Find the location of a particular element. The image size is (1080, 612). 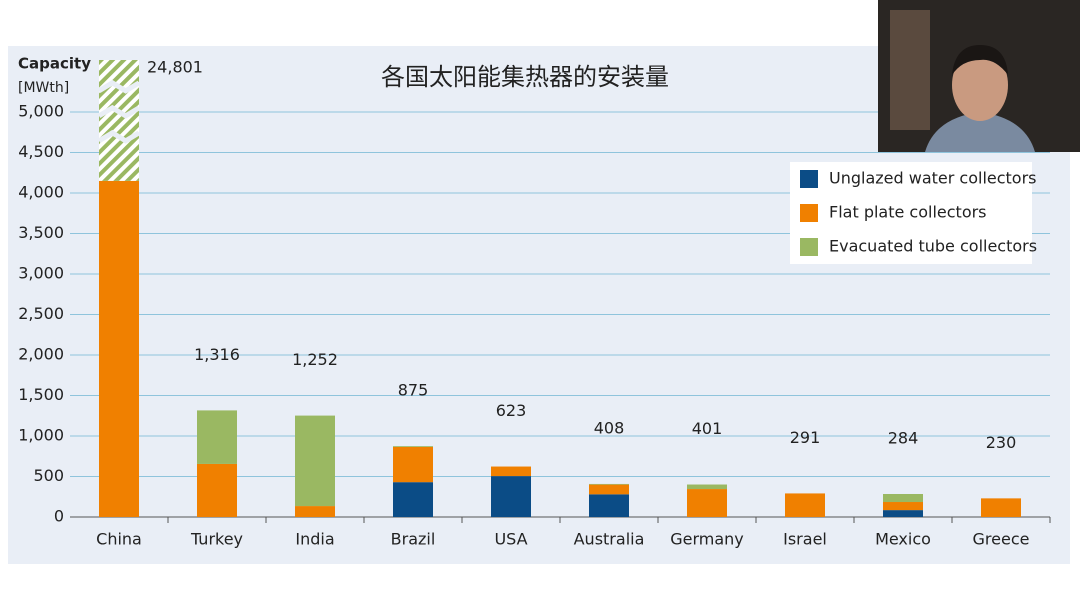

chart-title: 各国太阳能集热器的安装量 is located at coordinates (525, 77).